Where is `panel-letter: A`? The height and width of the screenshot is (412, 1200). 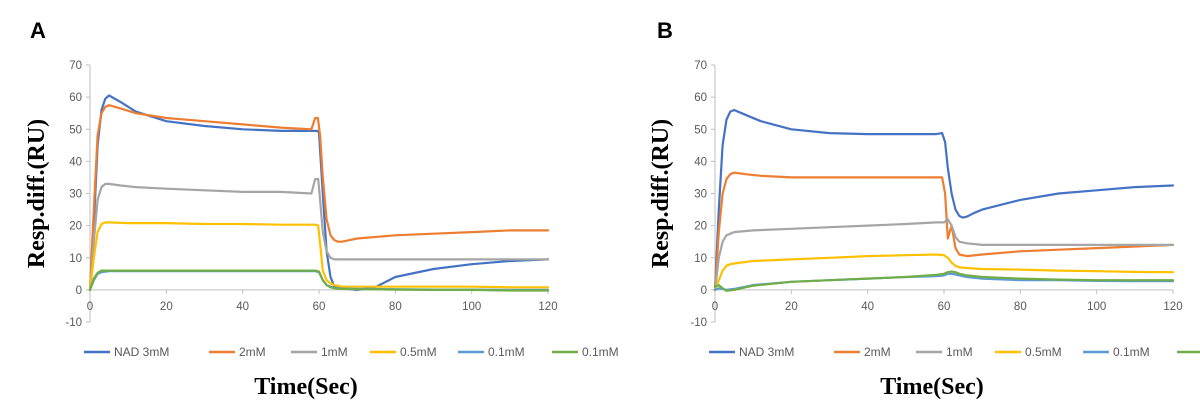
panel-letter: A is located at coordinates (38, 30).